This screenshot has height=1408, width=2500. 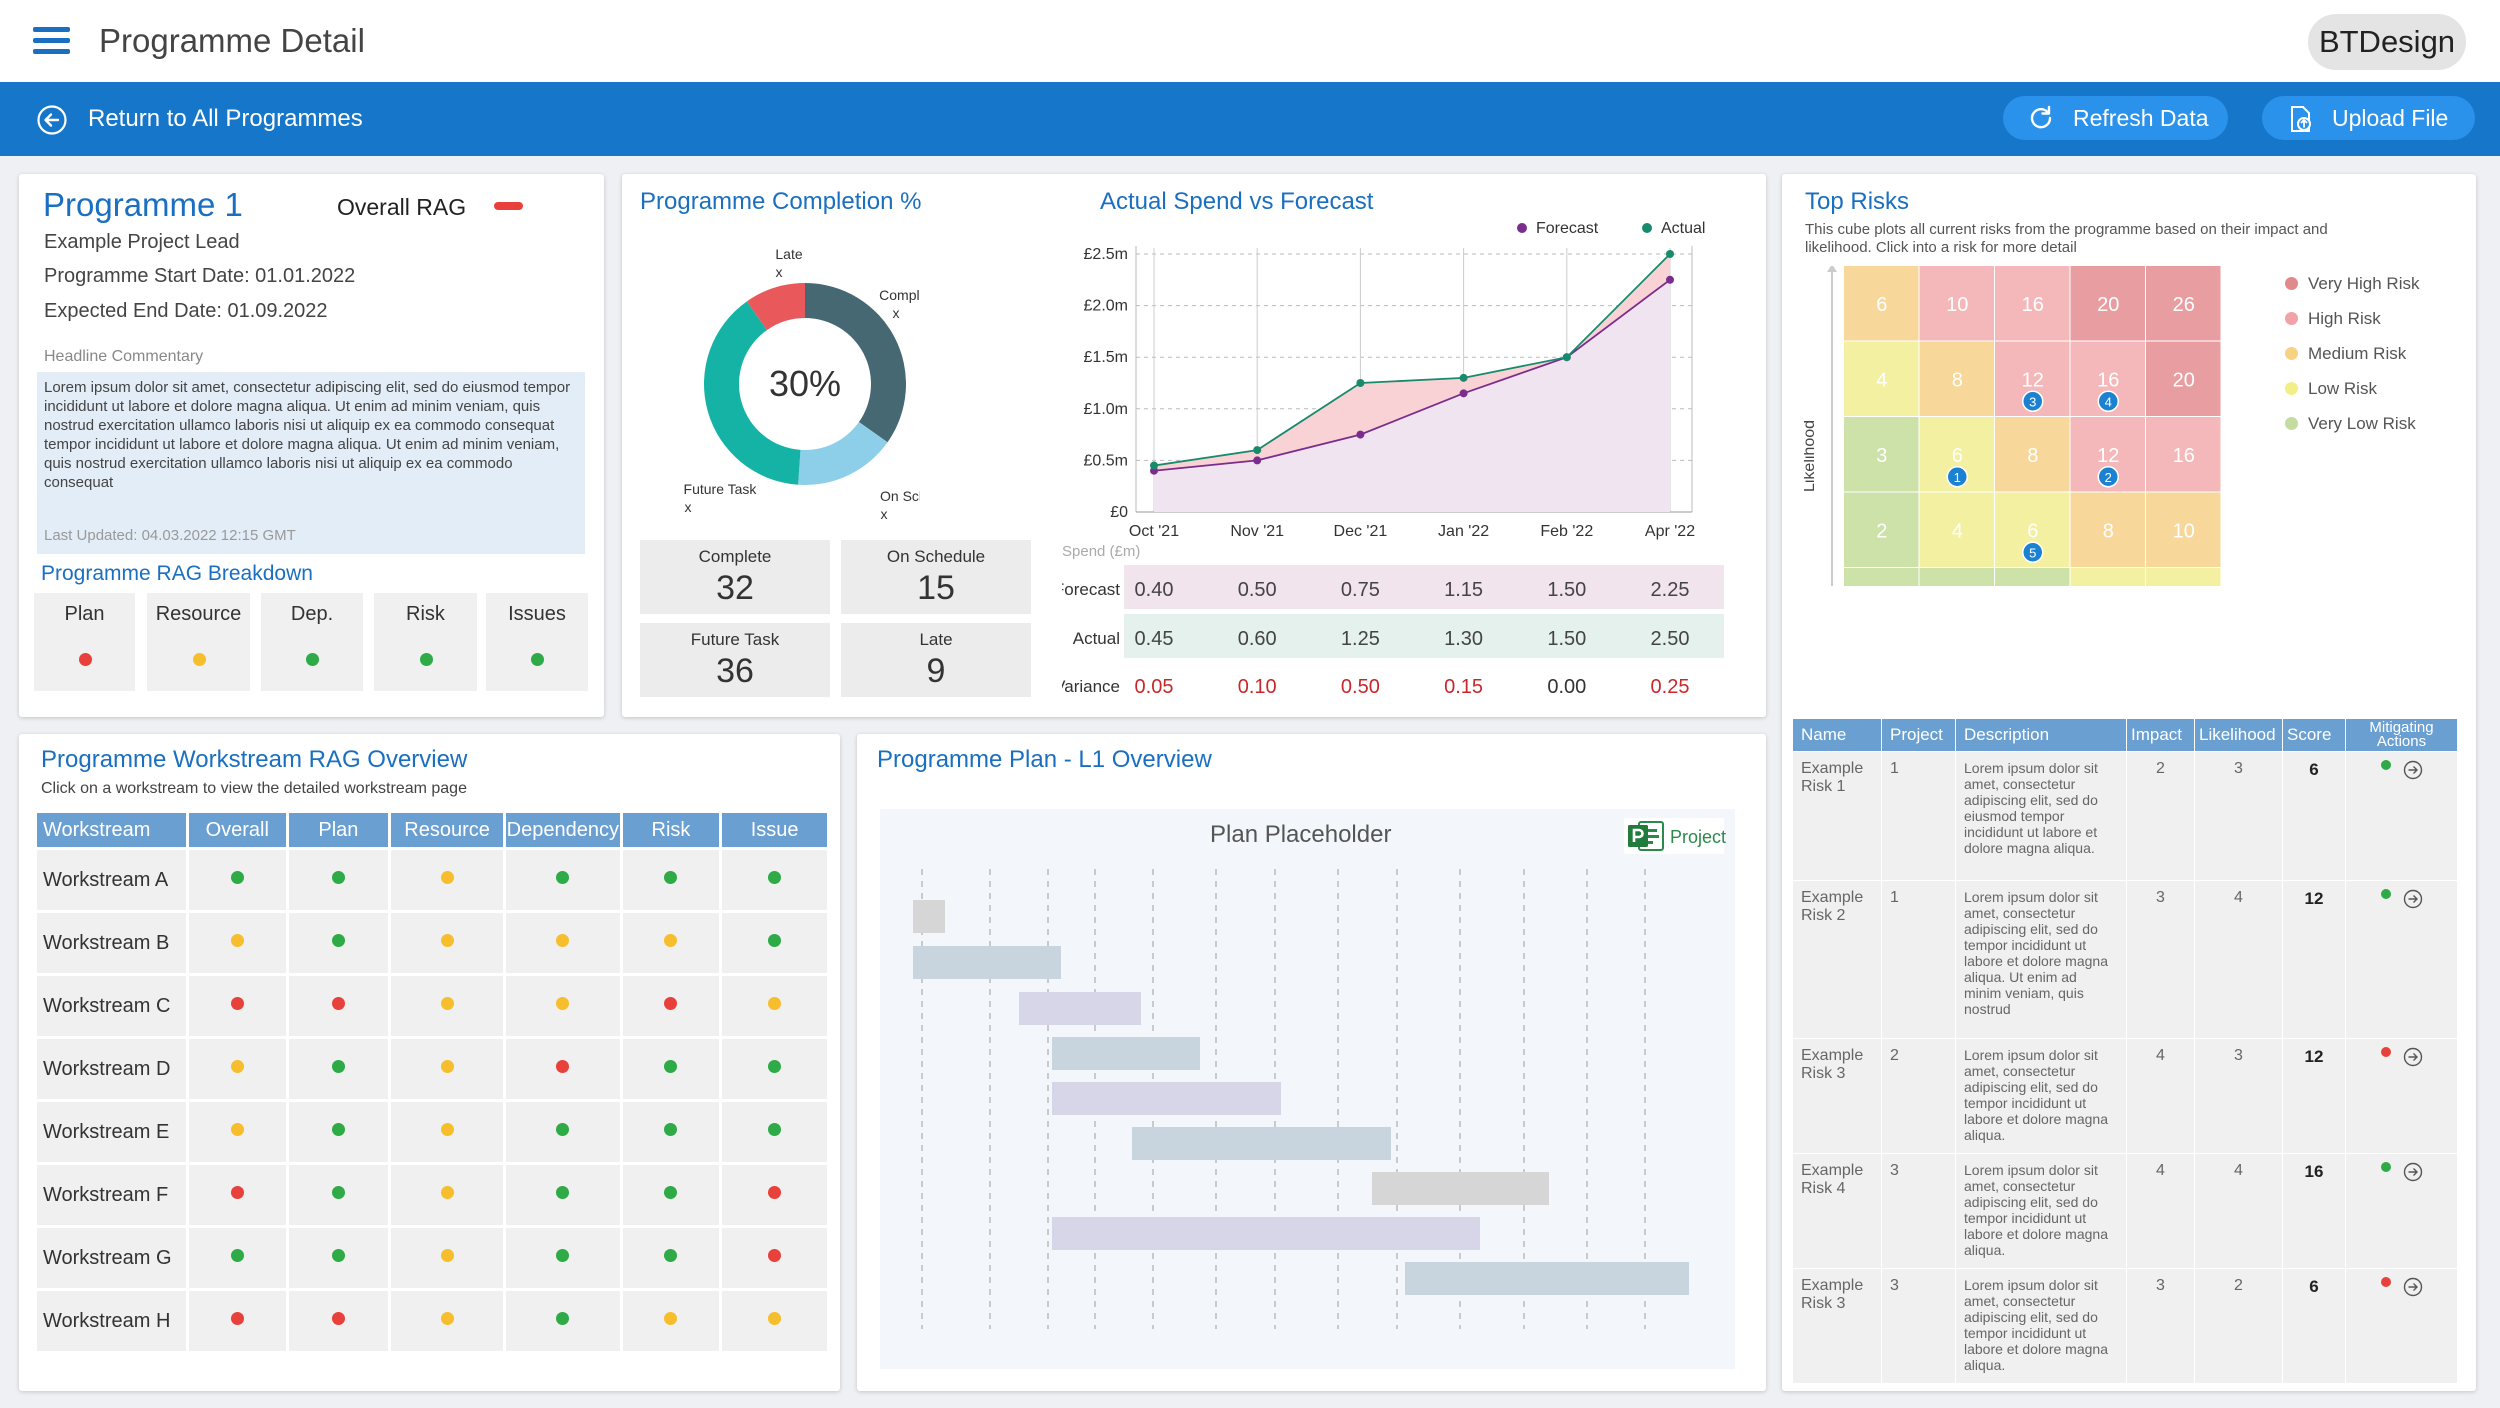 I want to click on brand-badge: BTDesign, so click(x=2387, y=42).